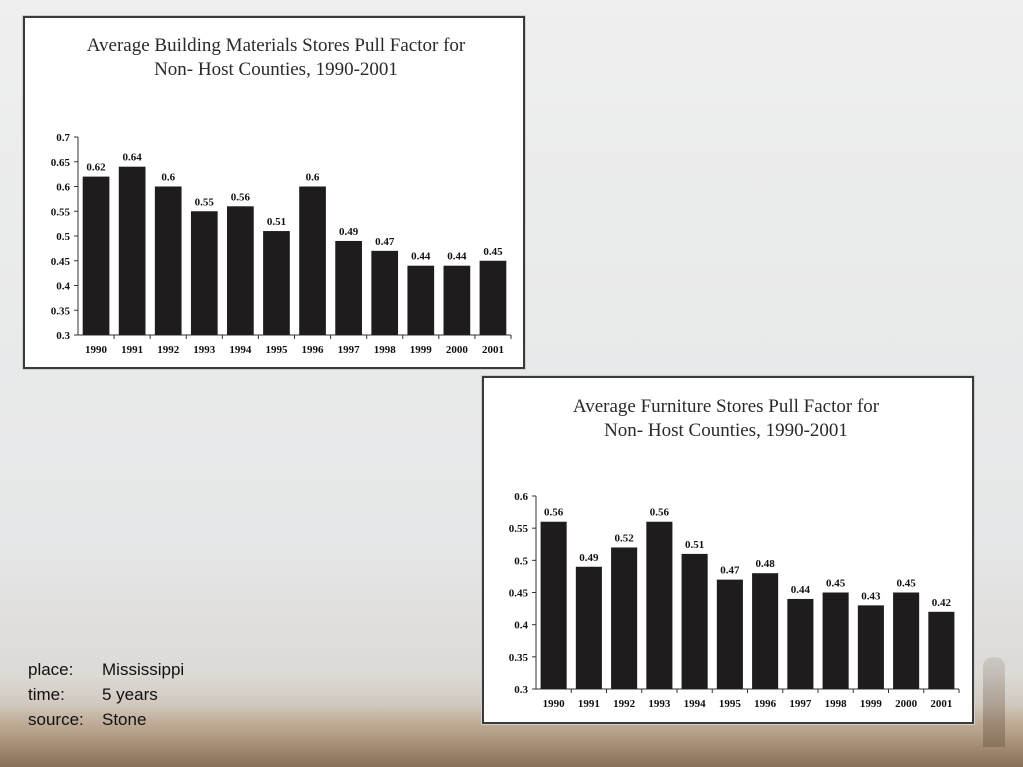 This screenshot has width=1023, height=767. I want to click on data-label-1995: 0.51, so click(276, 222).